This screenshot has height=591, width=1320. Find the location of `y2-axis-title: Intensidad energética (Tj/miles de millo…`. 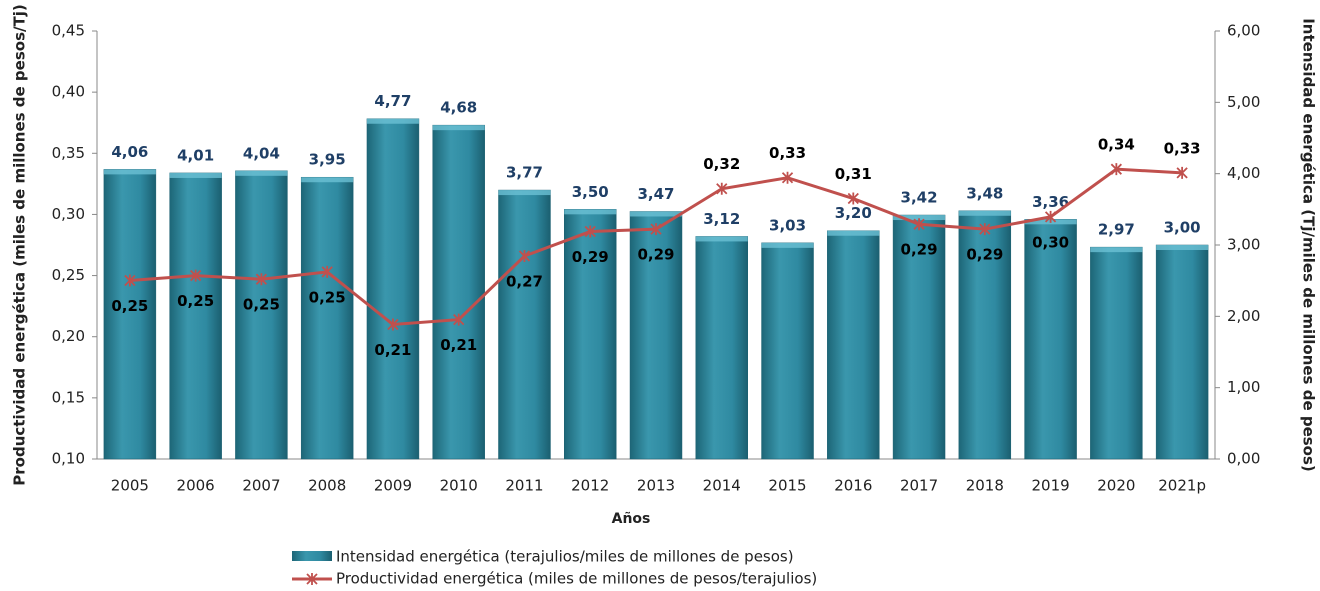

y2-axis-title: Intensidad energética (Tj/miles de millo… is located at coordinates (1309, 245).